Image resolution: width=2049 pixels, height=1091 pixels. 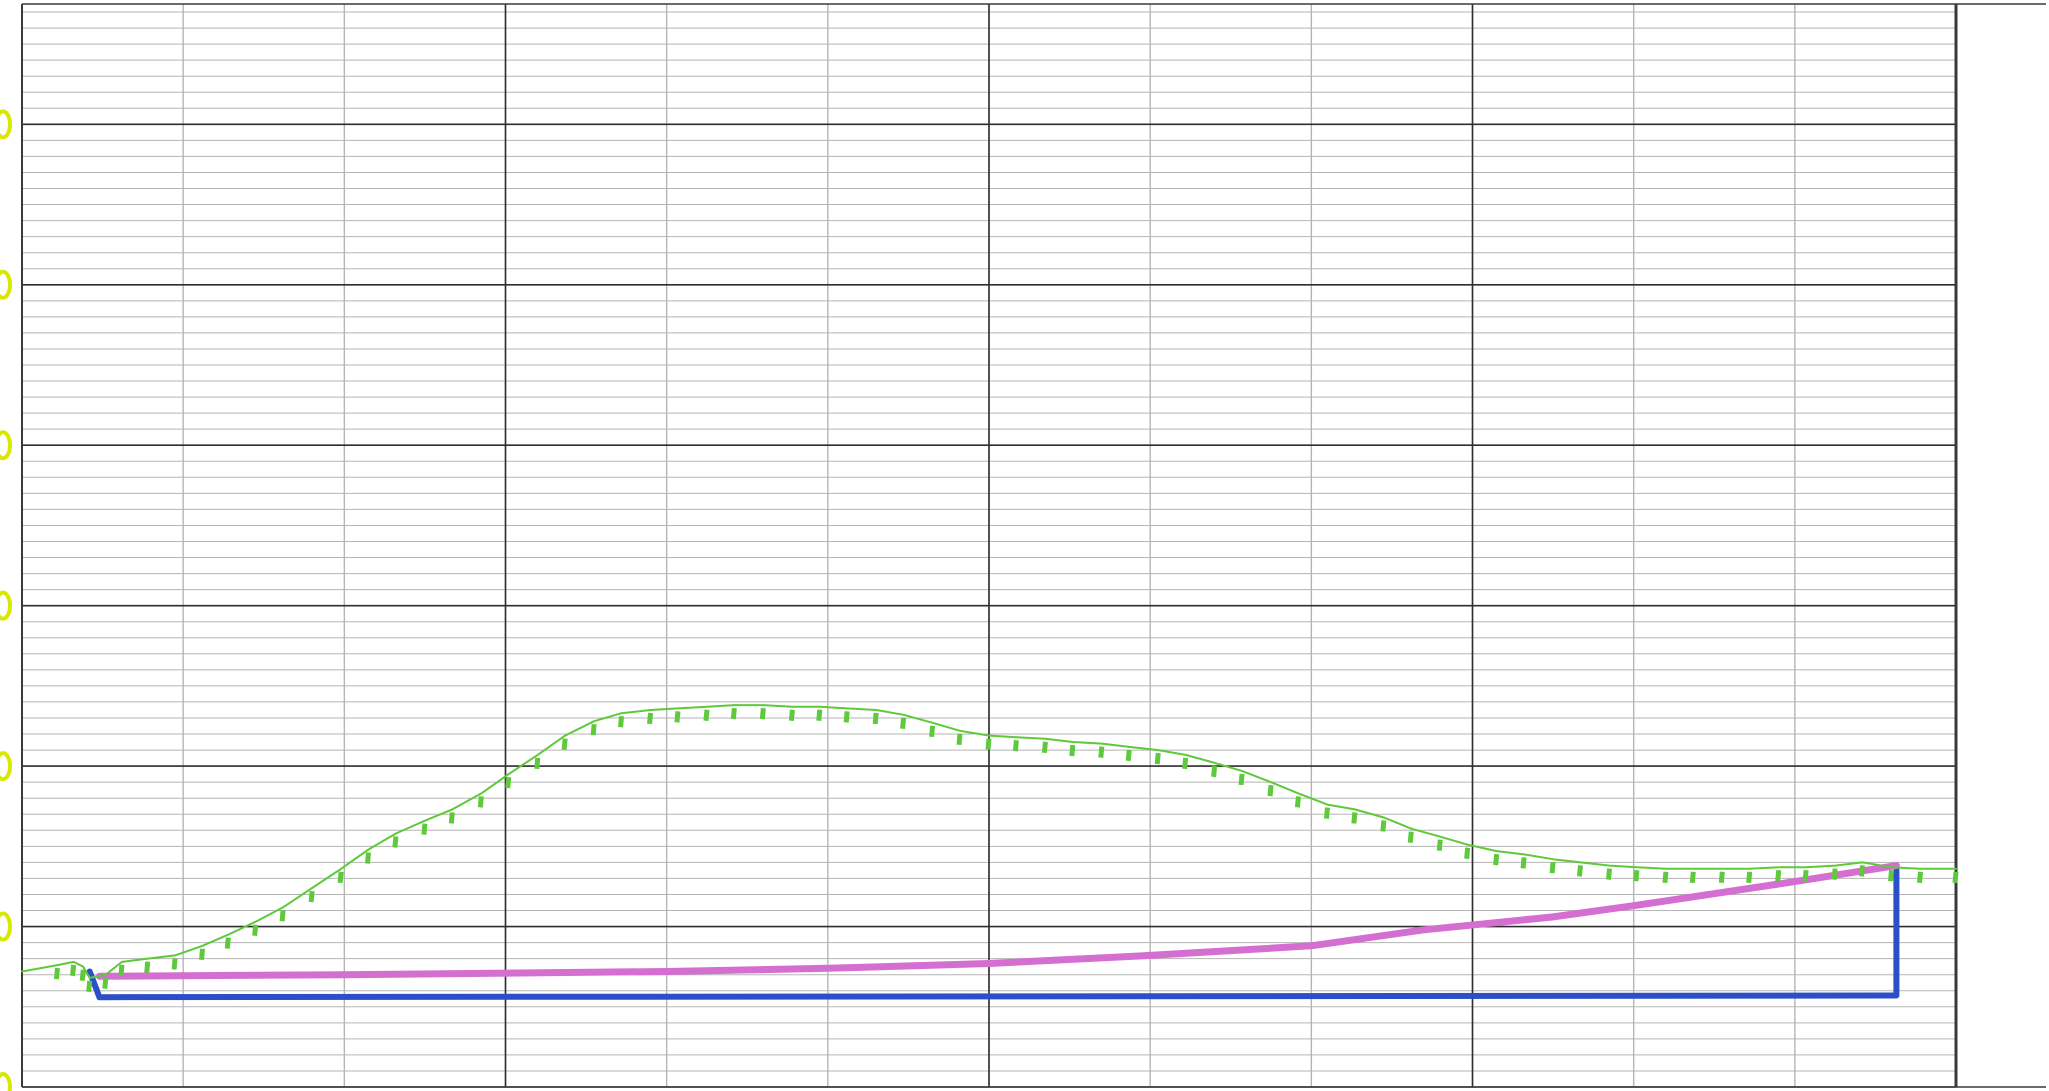 I want to click on design-line, so click(x=997, y=921).